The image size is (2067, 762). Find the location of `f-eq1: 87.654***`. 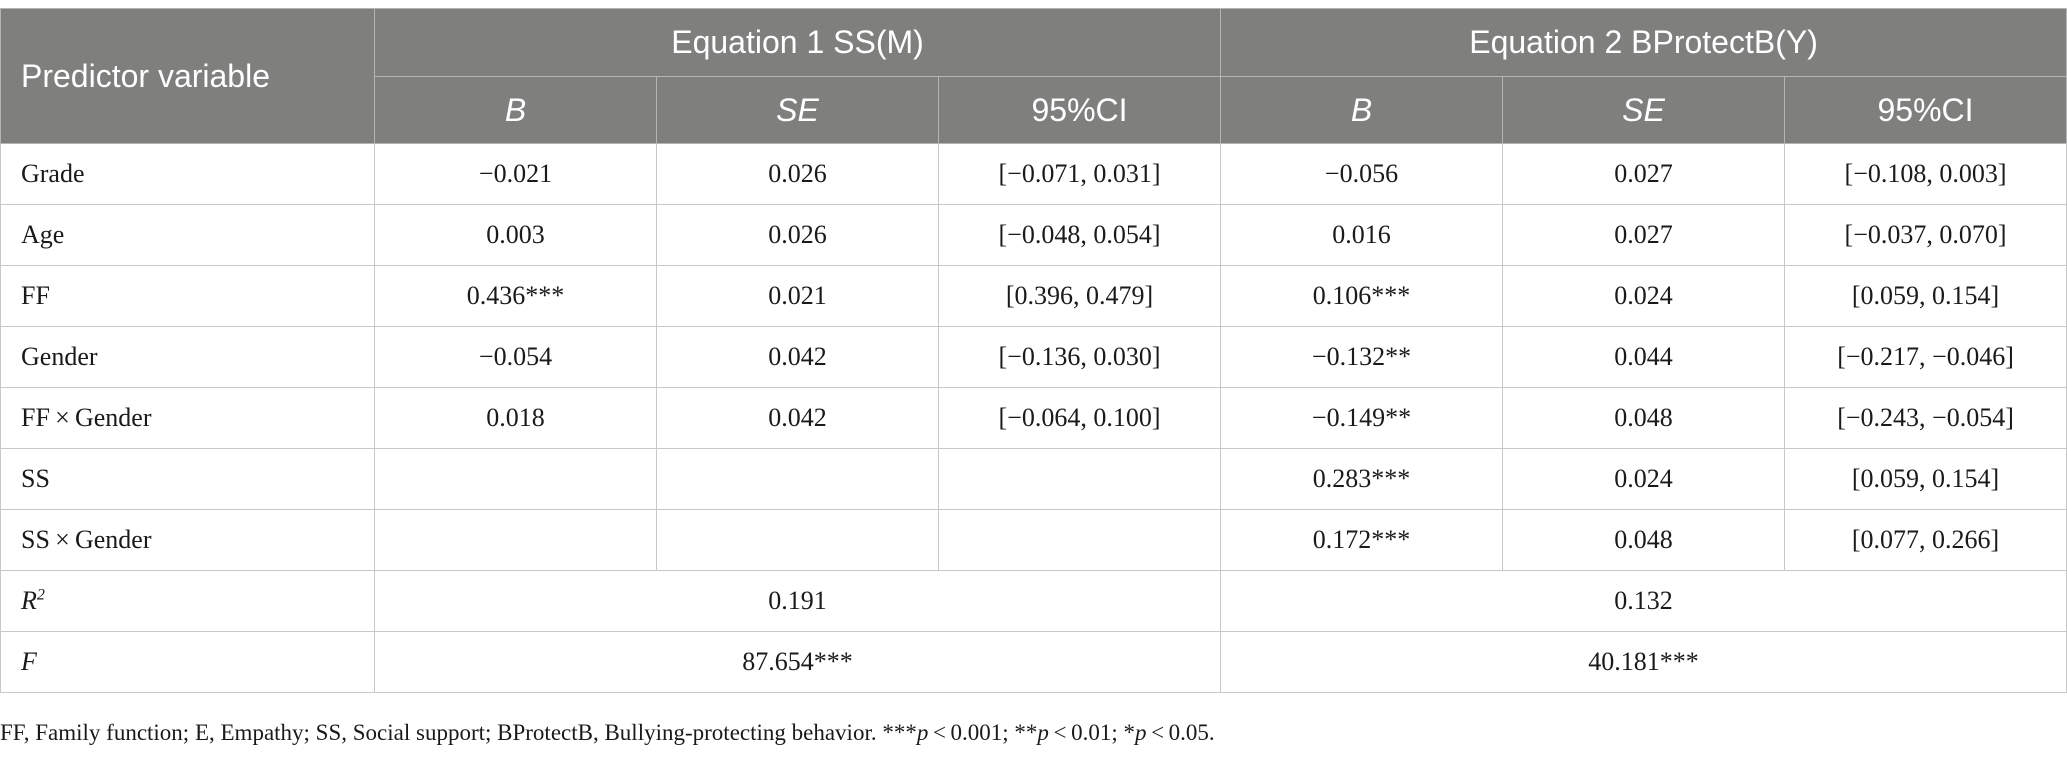

f-eq1: 87.654*** is located at coordinates (797, 662).